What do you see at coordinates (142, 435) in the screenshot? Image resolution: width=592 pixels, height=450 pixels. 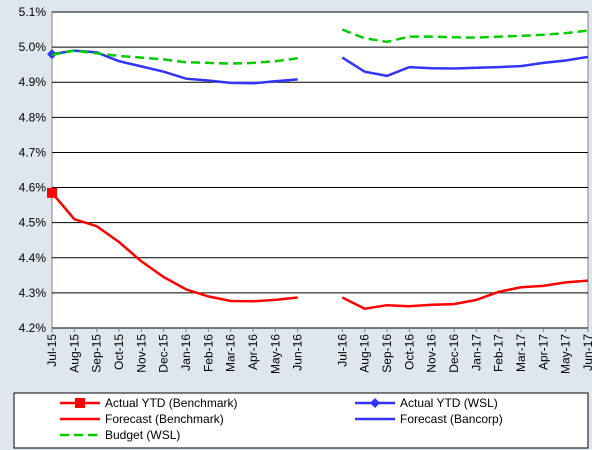 I see `legend-label: Budget (WSL)` at bounding box center [142, 435].